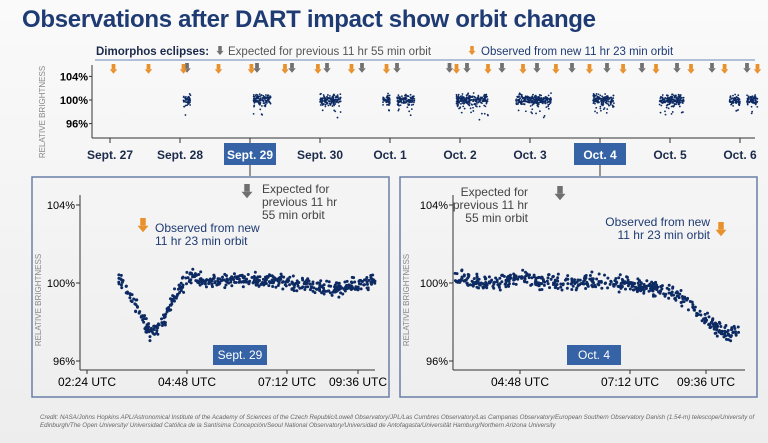 The image size is (768, 443). I want to click on y-tick-label: 96%, so click(437, 362).